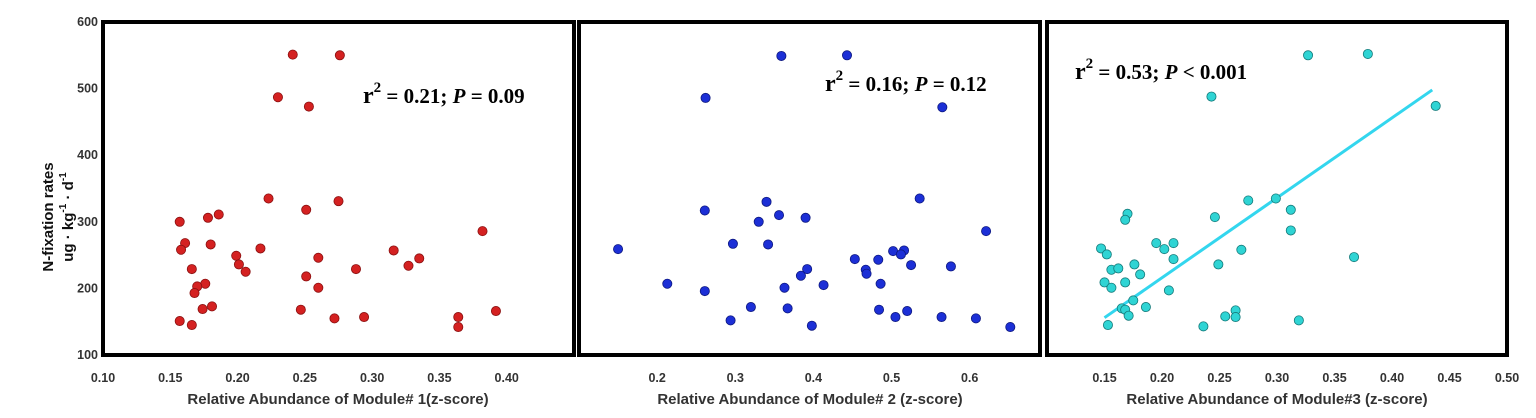 Image resolution: width=1536 pixels, height=418 pixels. I want to click on panel-2-x-tick-labels: 0.2 0.3 0.4 0.5 0.6, so click(813, 378).